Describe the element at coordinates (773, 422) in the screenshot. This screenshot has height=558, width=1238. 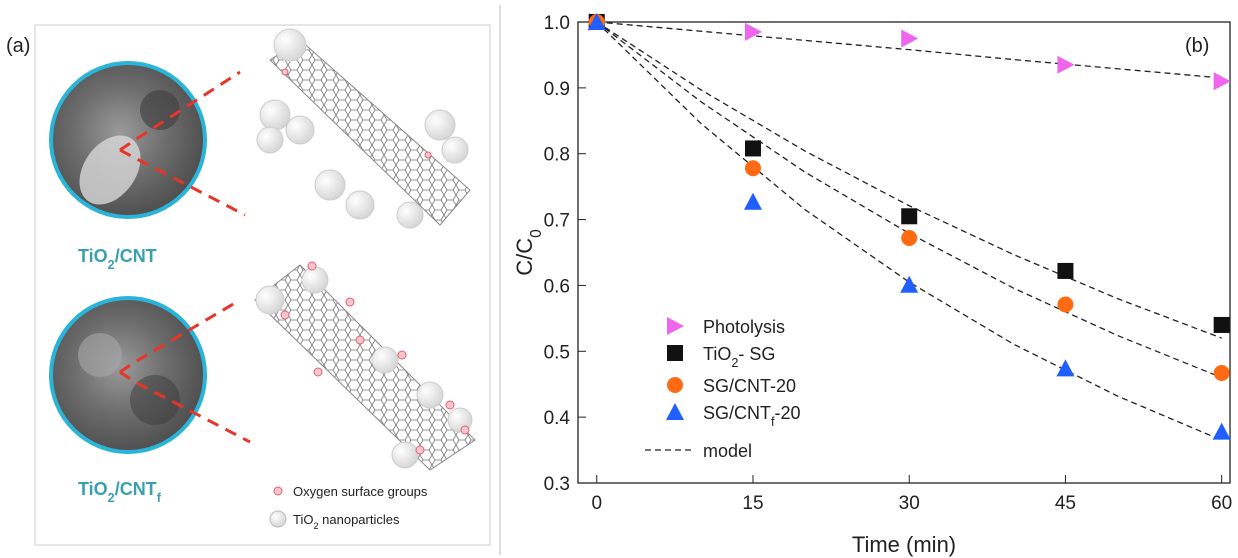
I see `legend-label-part: f` at that location.